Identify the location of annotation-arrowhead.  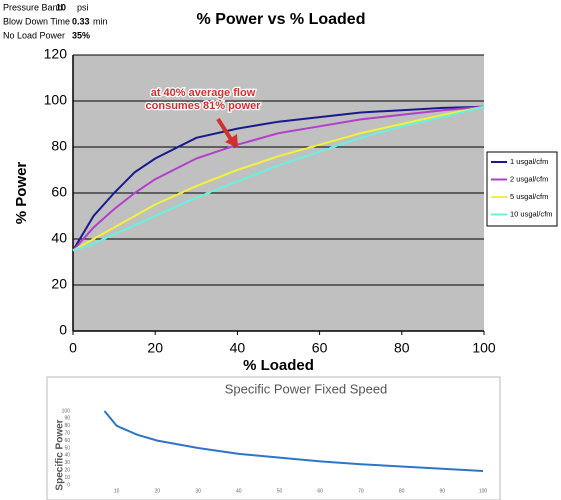
(231, 141).